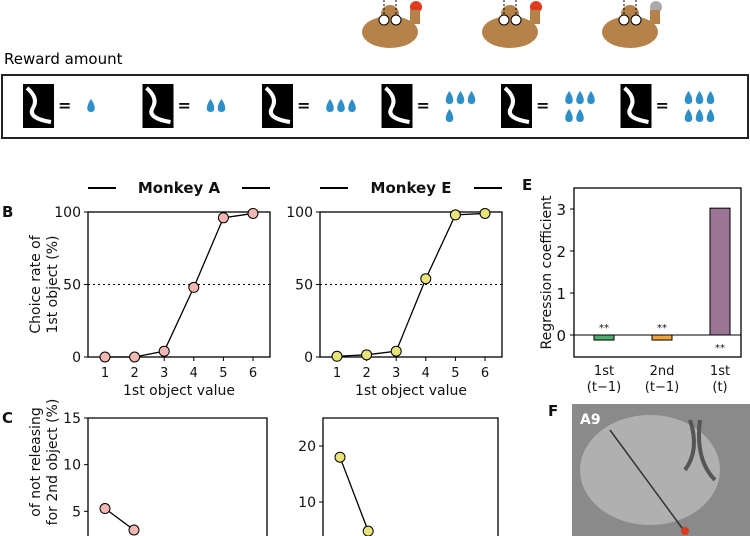  What do you see at coordinates (396, 373) in the screenshot?
I see `x-tick-label: 3` at bounding box center [396, 373].